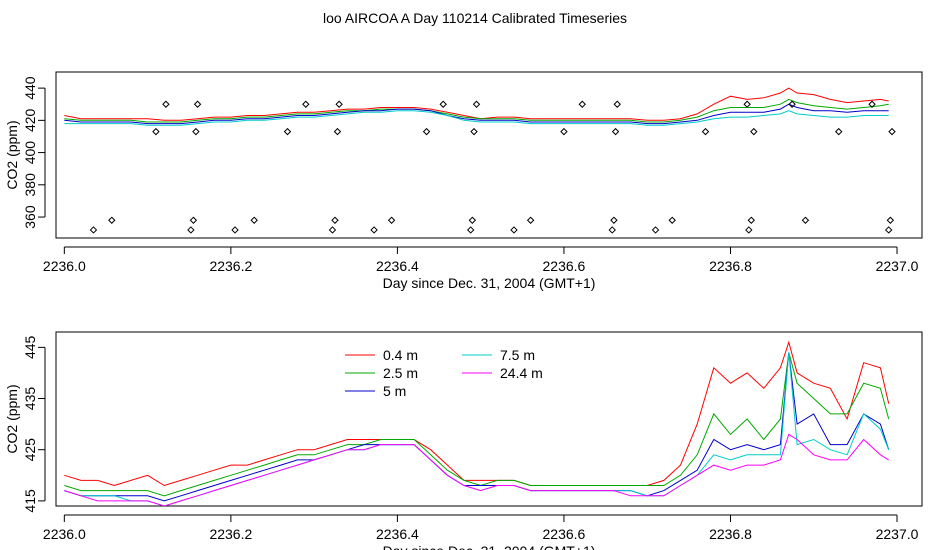 The image size is (950, 550). Describe the element at coordinates (30, 450) in the screenshot. I see `y-tick-label: 425` at that location.